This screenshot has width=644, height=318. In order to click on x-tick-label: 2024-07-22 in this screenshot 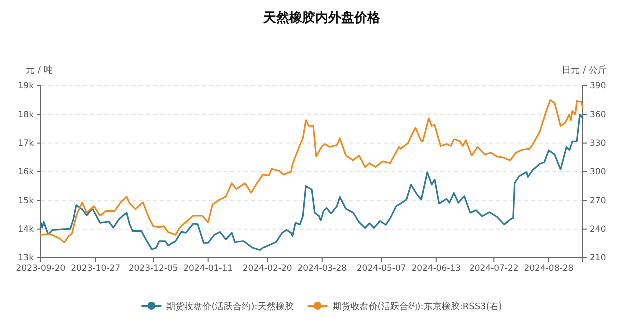, I will do `click(494, 269)`.